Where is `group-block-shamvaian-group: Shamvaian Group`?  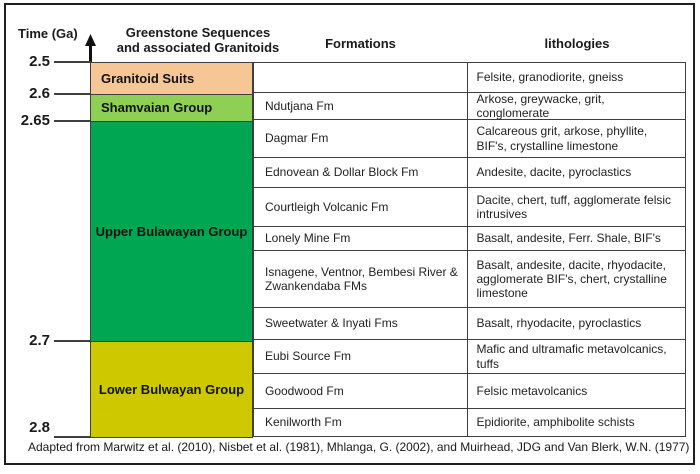
group-block-shamvaian-group: Shamvaian Group is located at coordinates (171, 107).